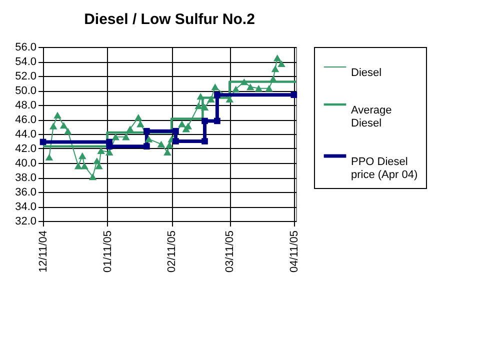 This screenshot has width=478, height=341. I want to click on legend-label: Diesel, so click(366, 73).